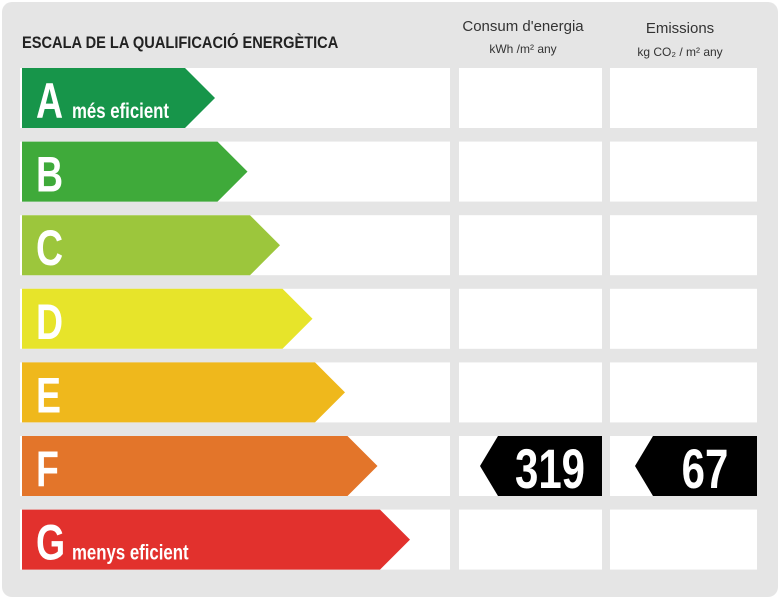  Describe the element at coordinates (47, 469) in the screenshot. I see `rating-letter: F` at that location.